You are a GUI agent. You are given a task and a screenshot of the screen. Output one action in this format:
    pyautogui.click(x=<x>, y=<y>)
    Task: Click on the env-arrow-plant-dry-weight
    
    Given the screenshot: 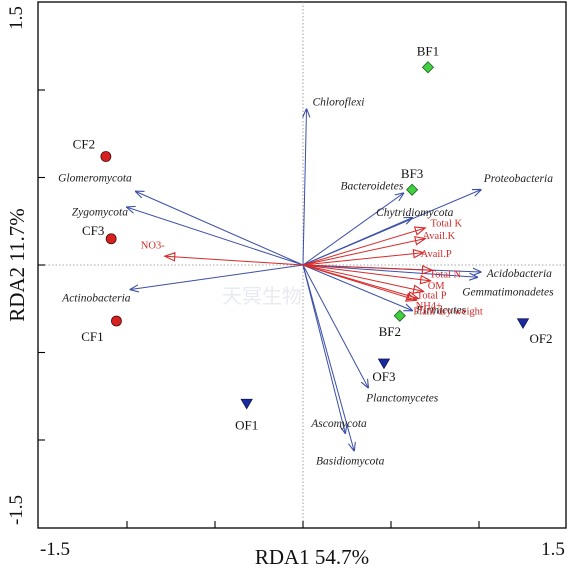 What is the action you would take?
    pyautogui.click(x=359, y=281)
    